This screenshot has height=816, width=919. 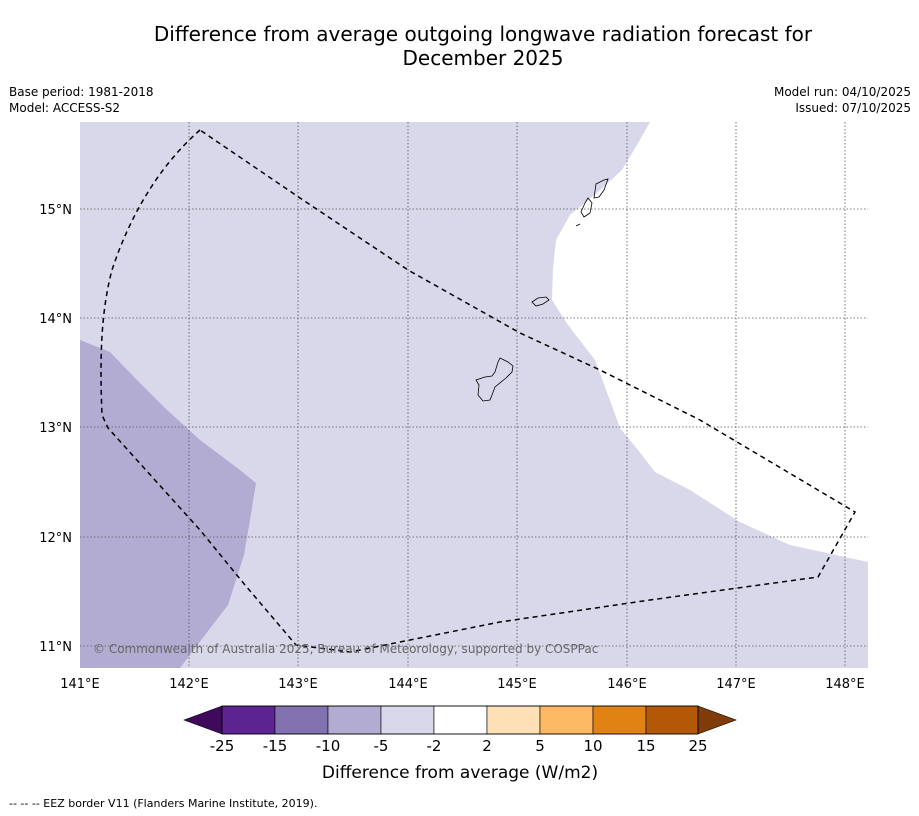 I want to click on meta-right: Model run: 04/10/2025 Issued: 07/10/2025, so click(x=842, y=100).